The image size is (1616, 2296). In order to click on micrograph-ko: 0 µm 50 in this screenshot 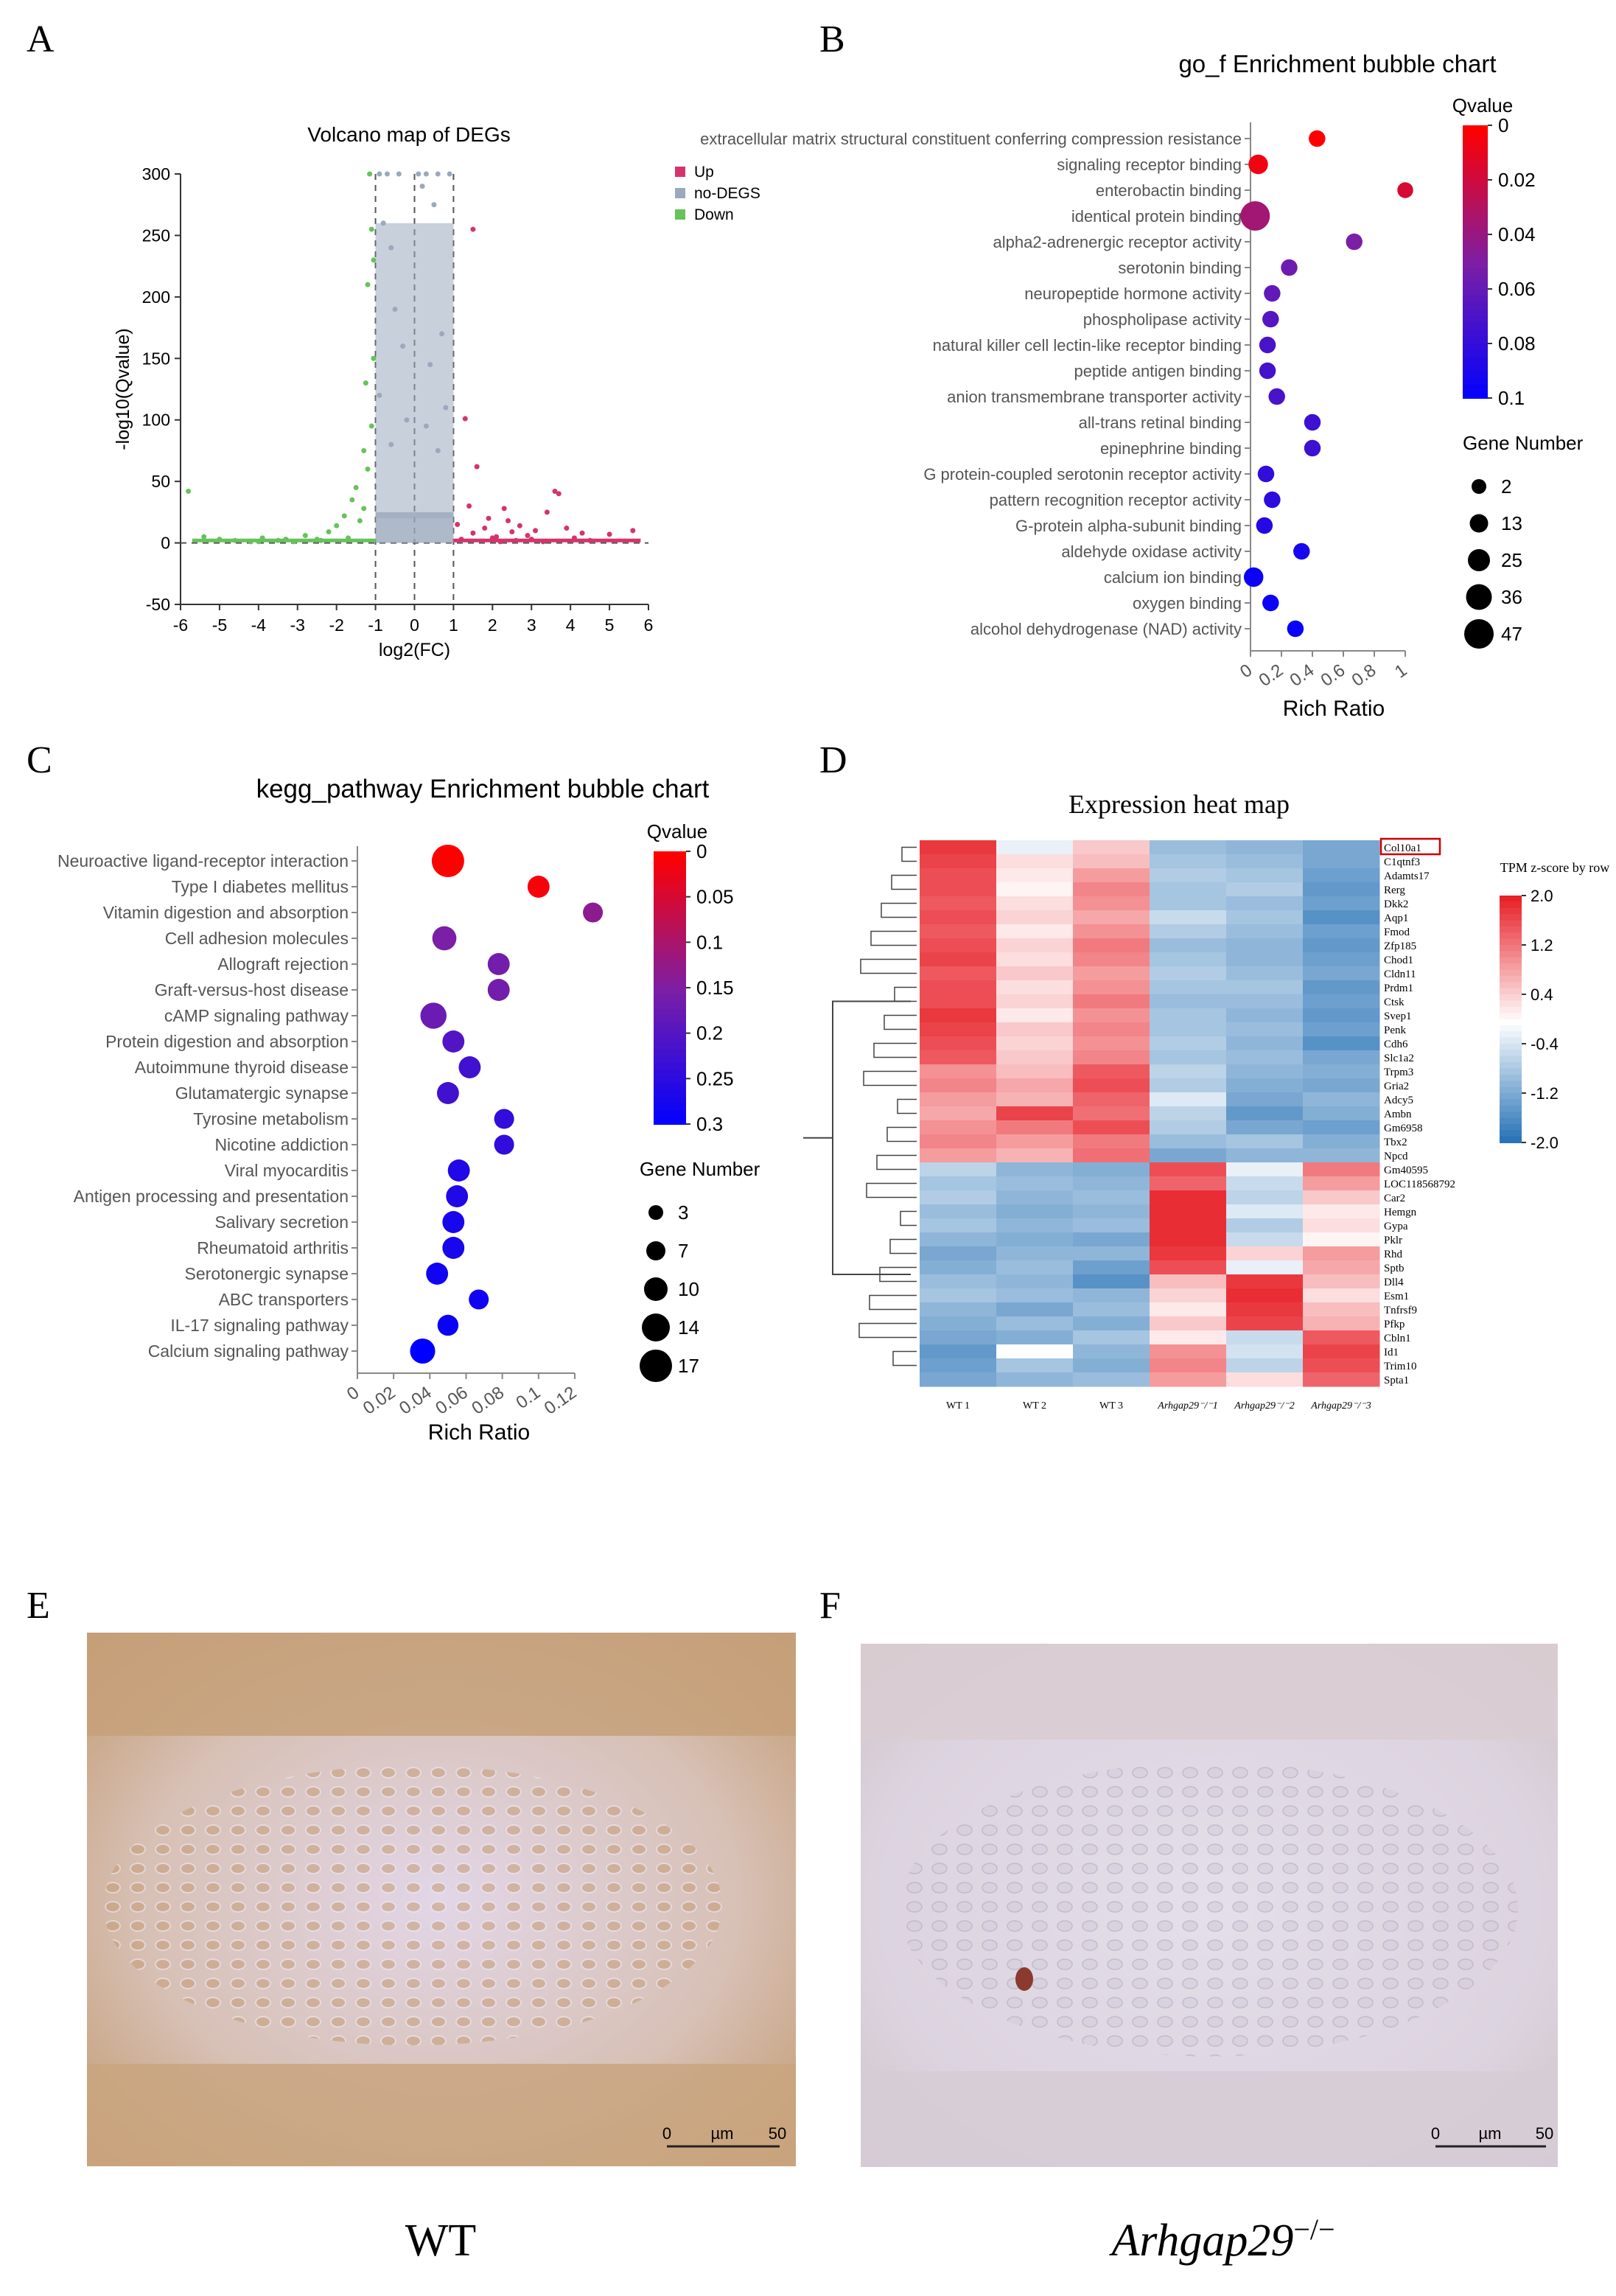, I will do `click(1209, 1905)`.